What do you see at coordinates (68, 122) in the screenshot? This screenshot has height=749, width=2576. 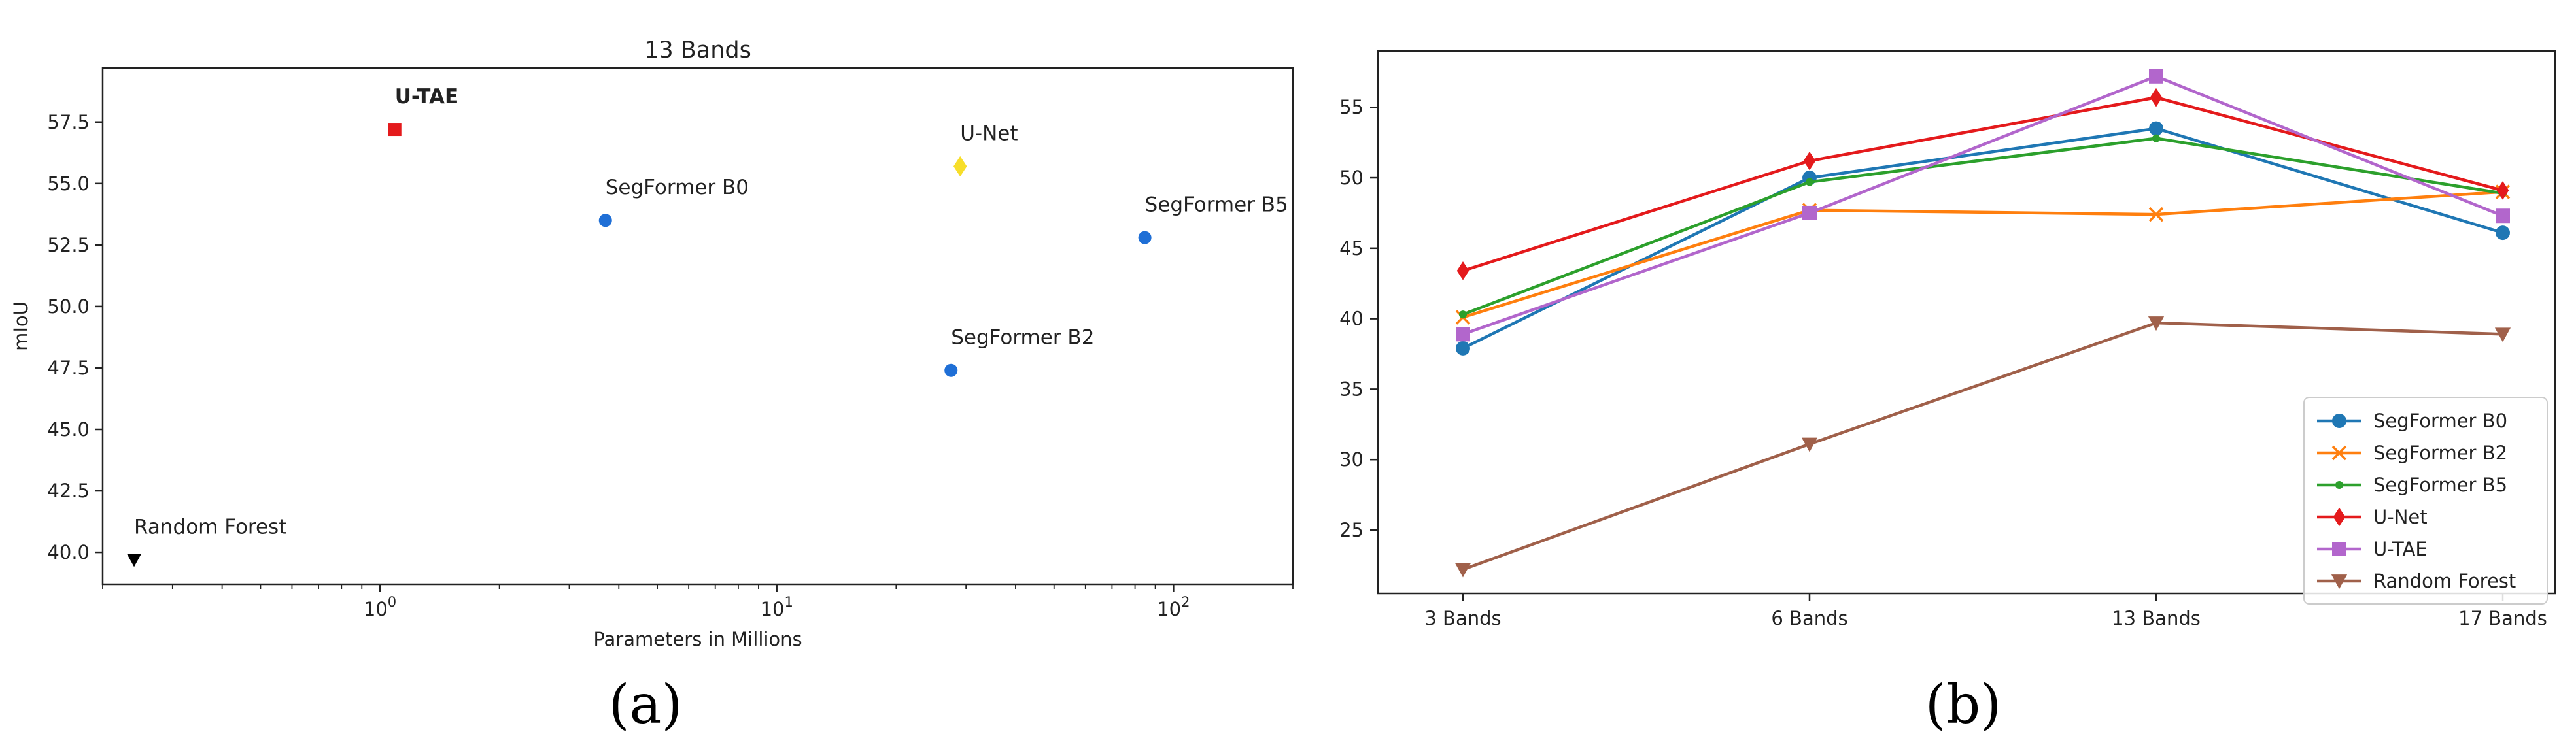 I see `chart-a-y-tick-label: 57.5` at bounding box center [68, 122].